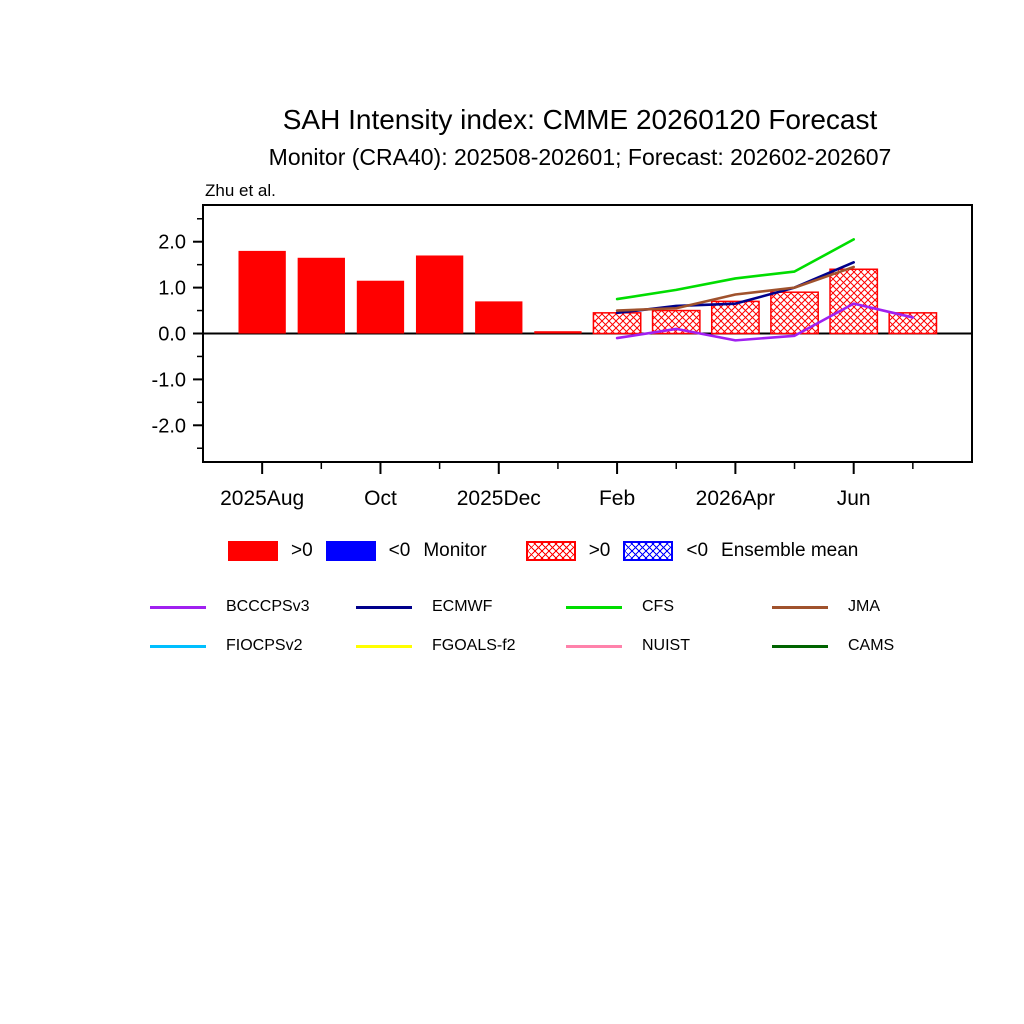 The image size is (1024, 1024). What do you see at coordinates (169, 380) in the screenshot?
I see `svg-text: -1.0` at bounding box center [169, 380].